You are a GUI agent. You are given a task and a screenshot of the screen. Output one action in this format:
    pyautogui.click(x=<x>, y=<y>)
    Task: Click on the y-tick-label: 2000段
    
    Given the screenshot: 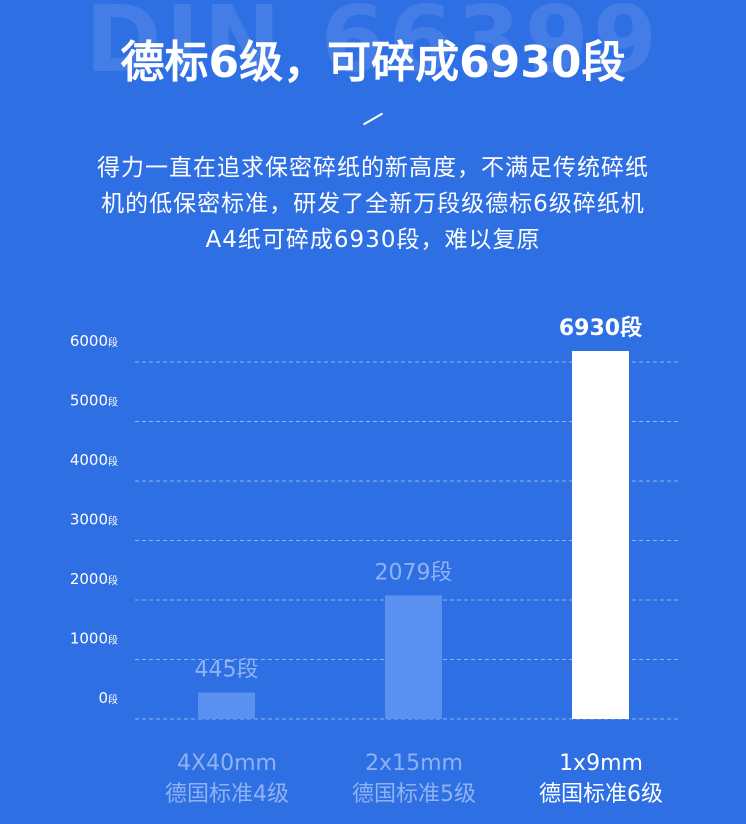 What is the action you would take?
    pyautogui.click(x=94, y=579)
    